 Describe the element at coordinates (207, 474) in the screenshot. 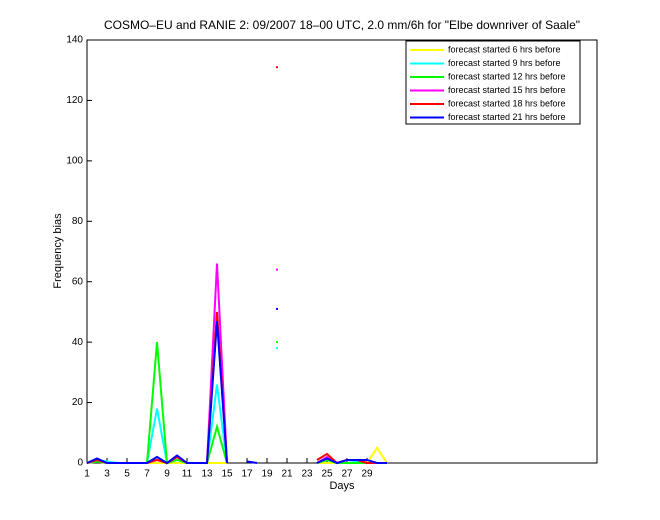

I see `x-tick-label: 13` at that location.